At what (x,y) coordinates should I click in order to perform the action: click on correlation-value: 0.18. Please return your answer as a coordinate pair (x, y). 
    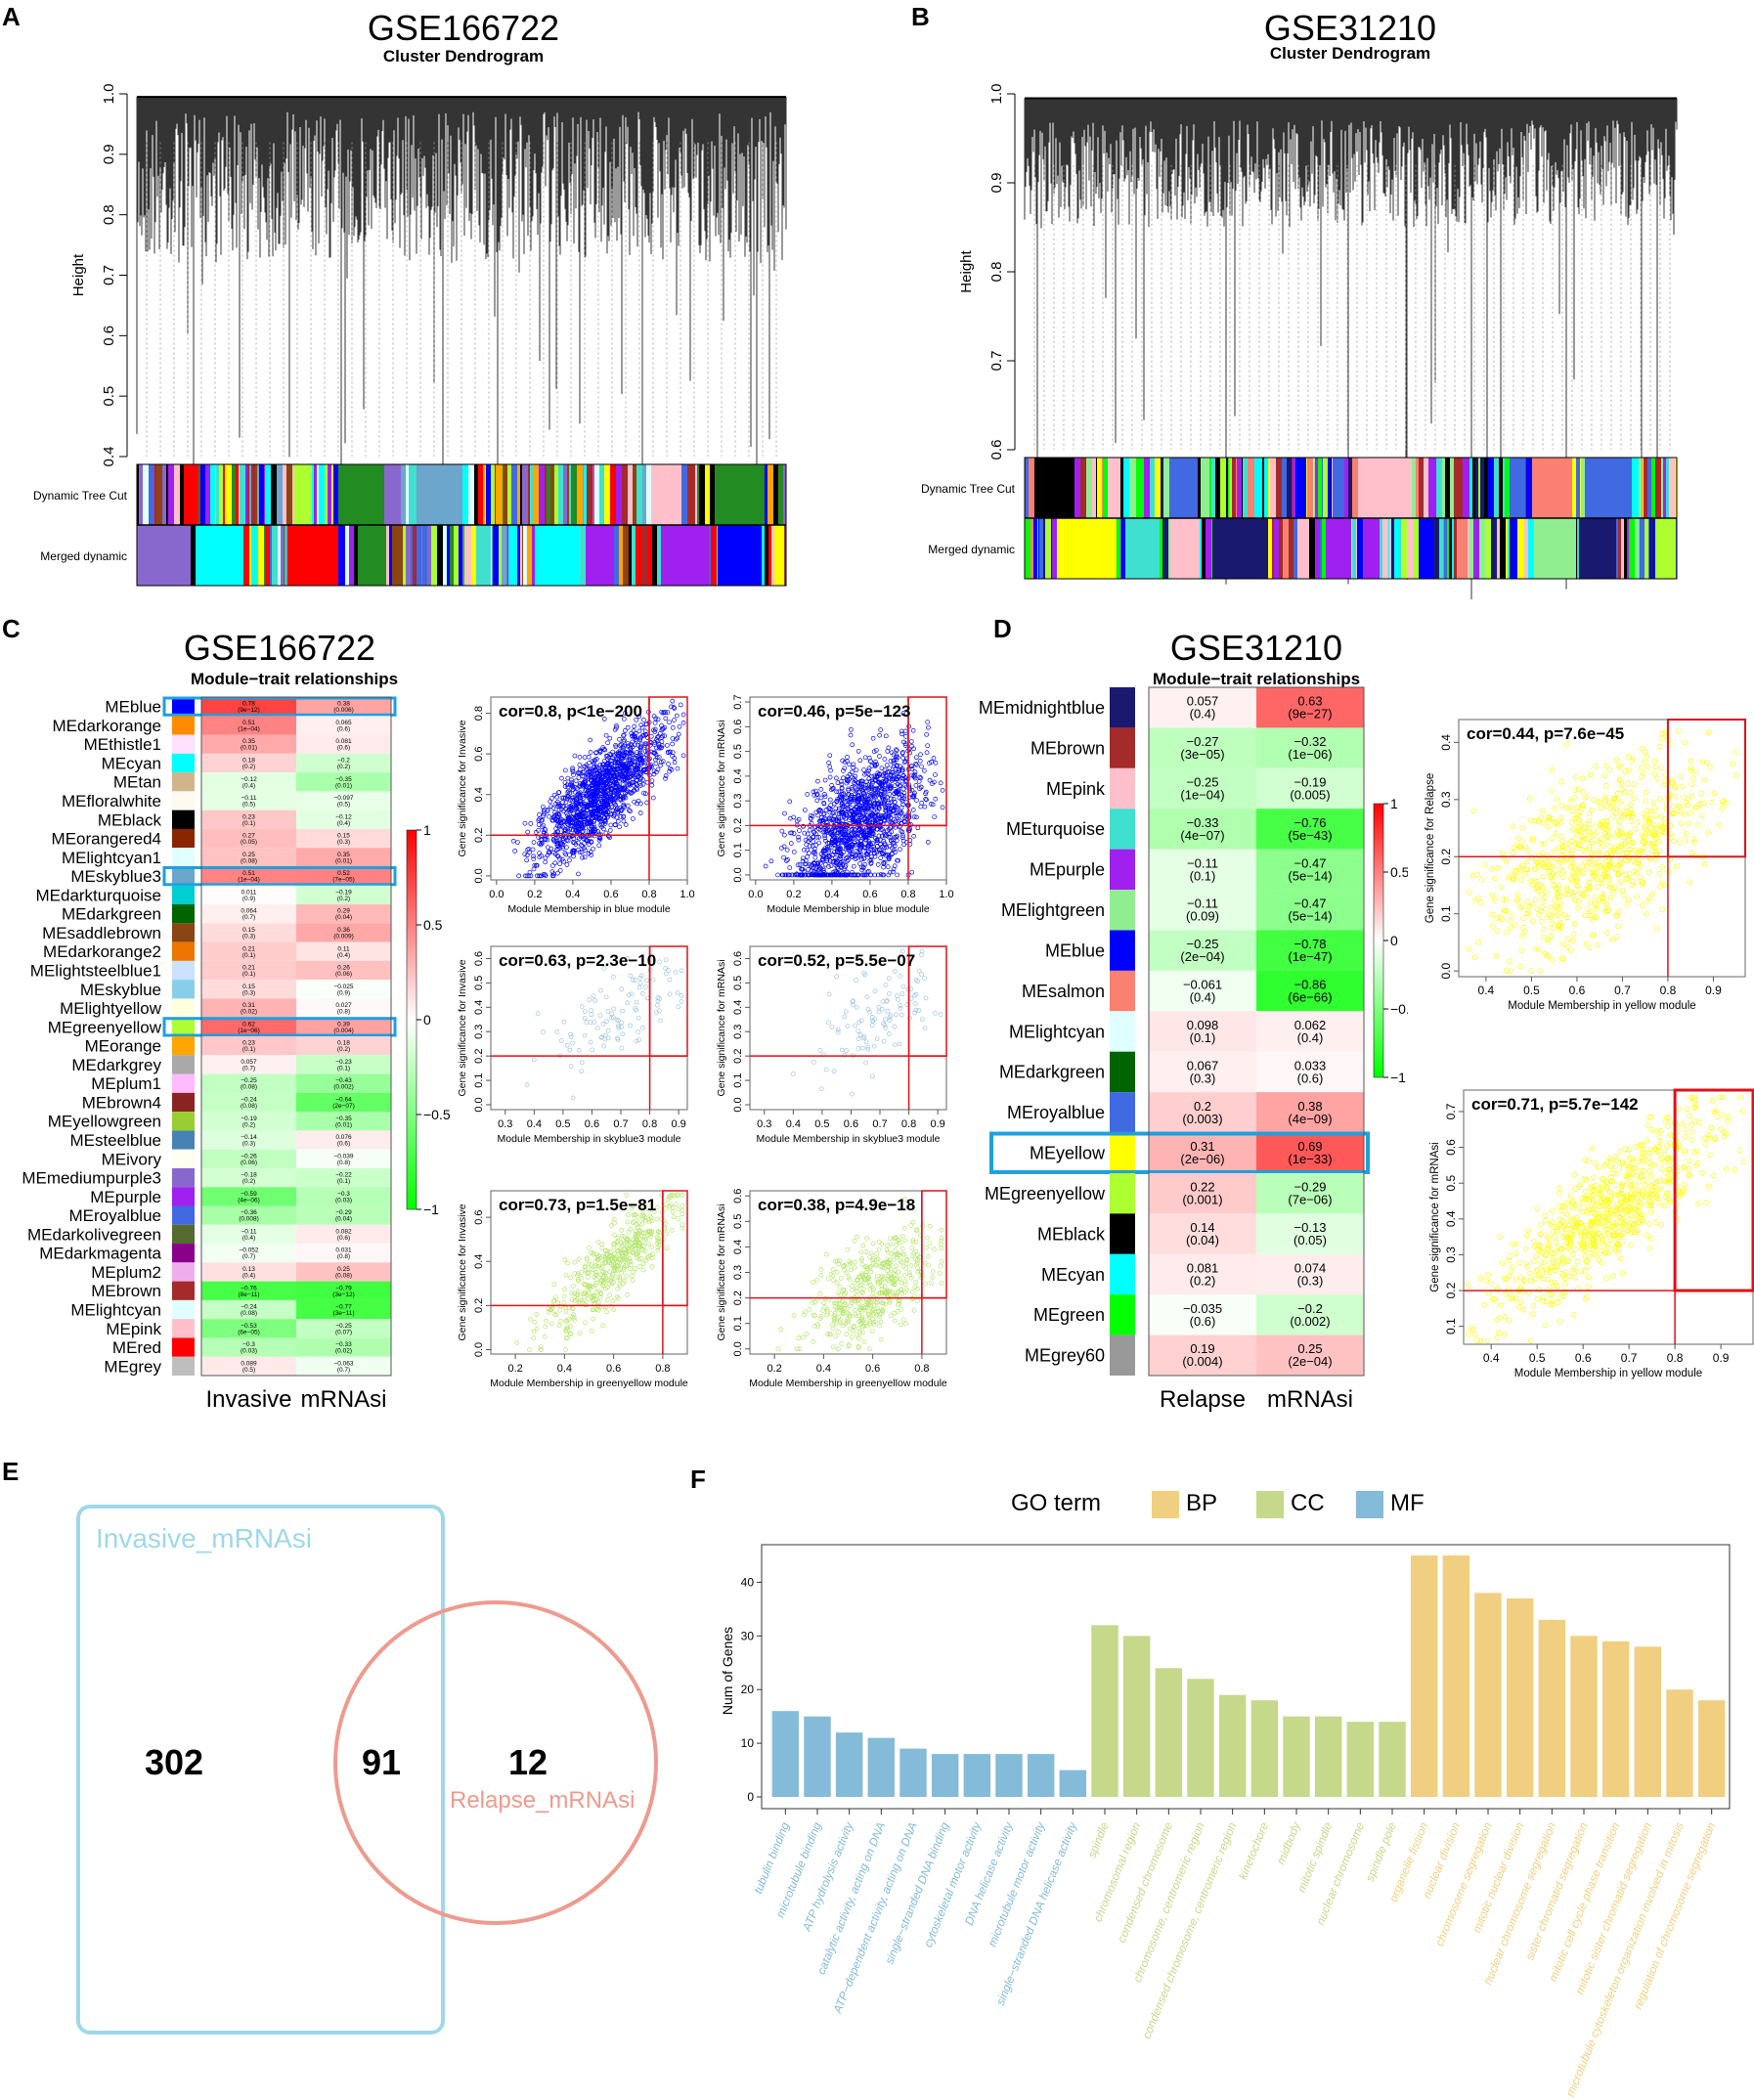
    Looking at the image, I should click on (343, 1043).